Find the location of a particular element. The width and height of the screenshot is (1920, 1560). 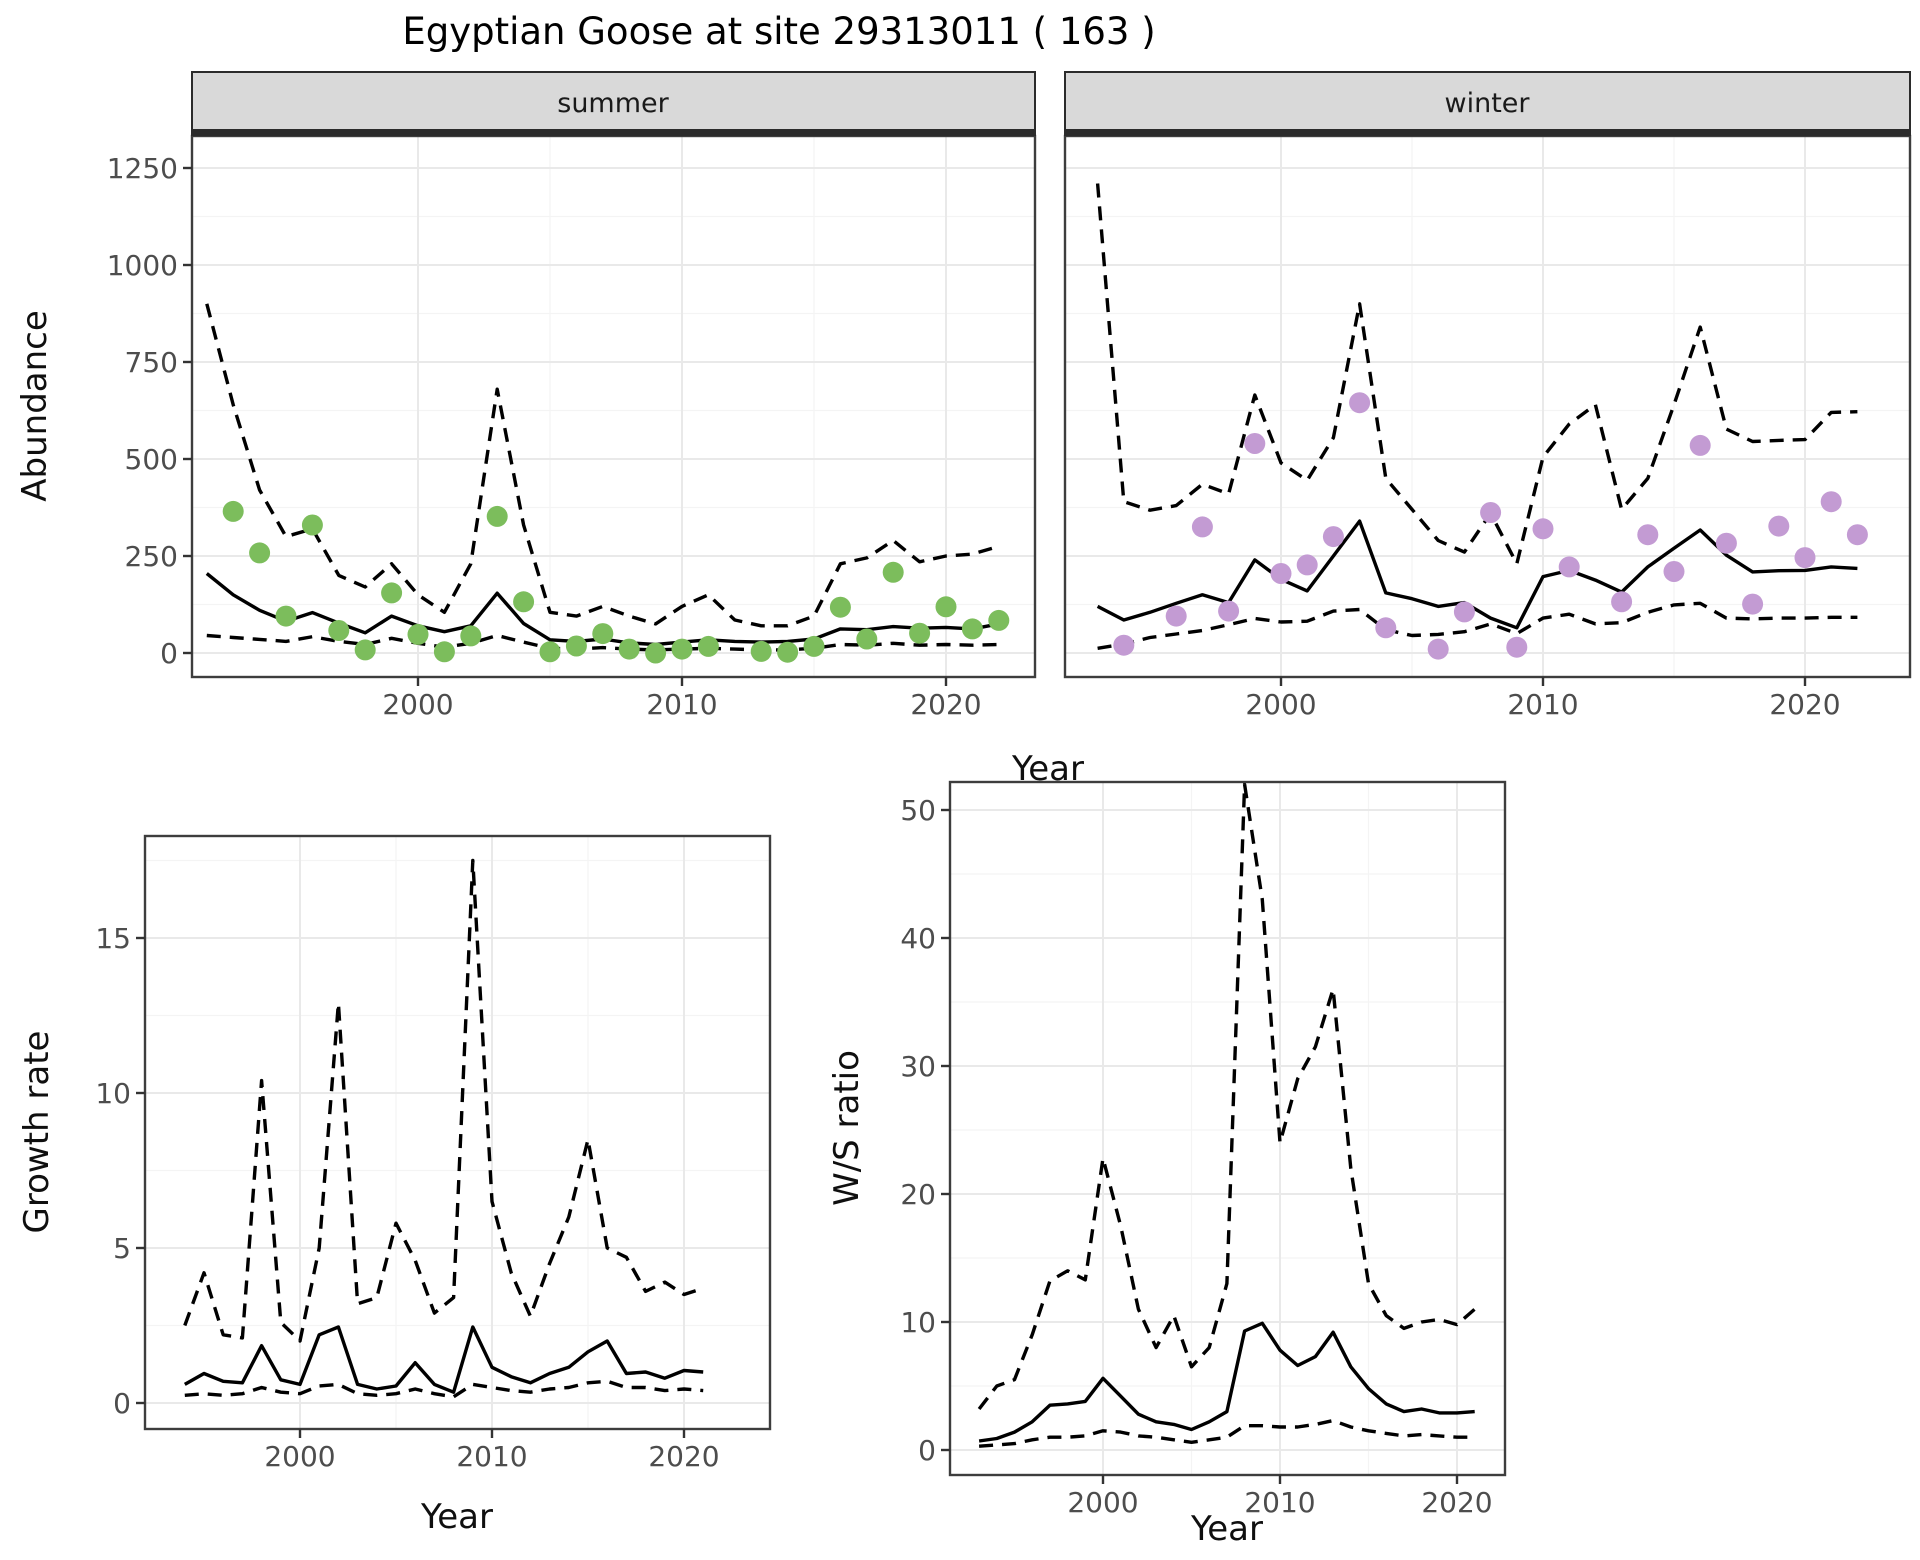

x-axis-title-year-ws: Year is located at coordinates (1226, 1529).